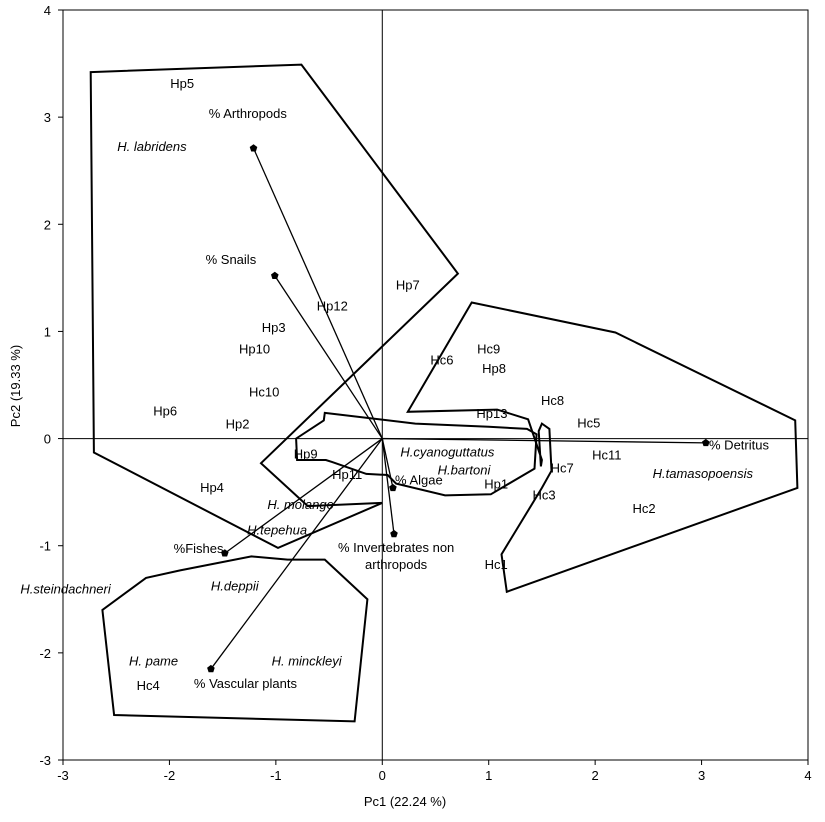  I want to click on x-tick-label: -1, so click(276, 775).